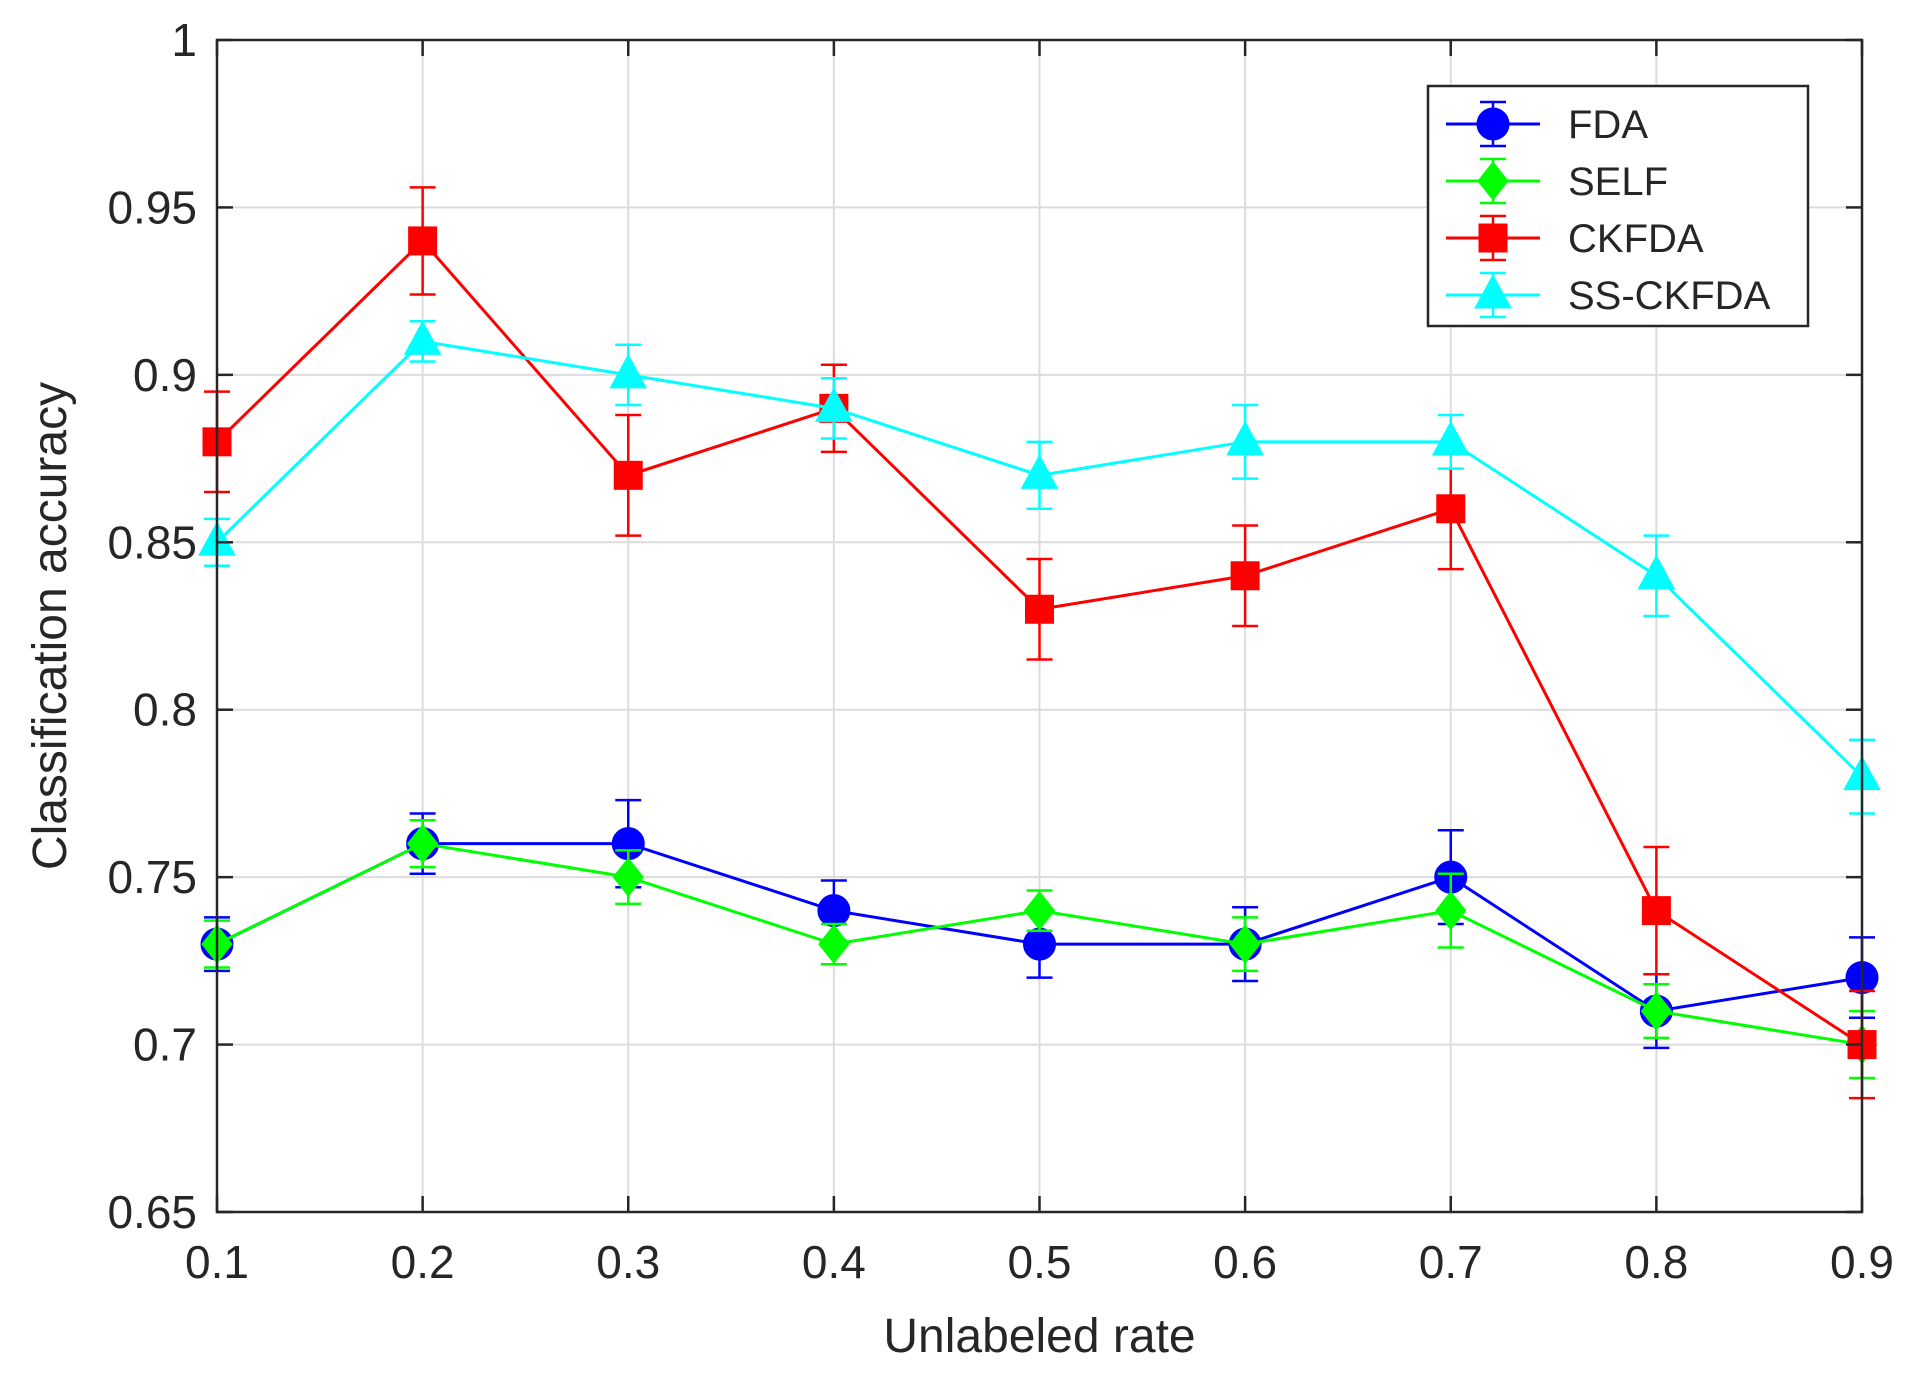 The height and width of the screenshot is (1385, 1912). I want to click on legend-label: SELF, so click(1618, 182).